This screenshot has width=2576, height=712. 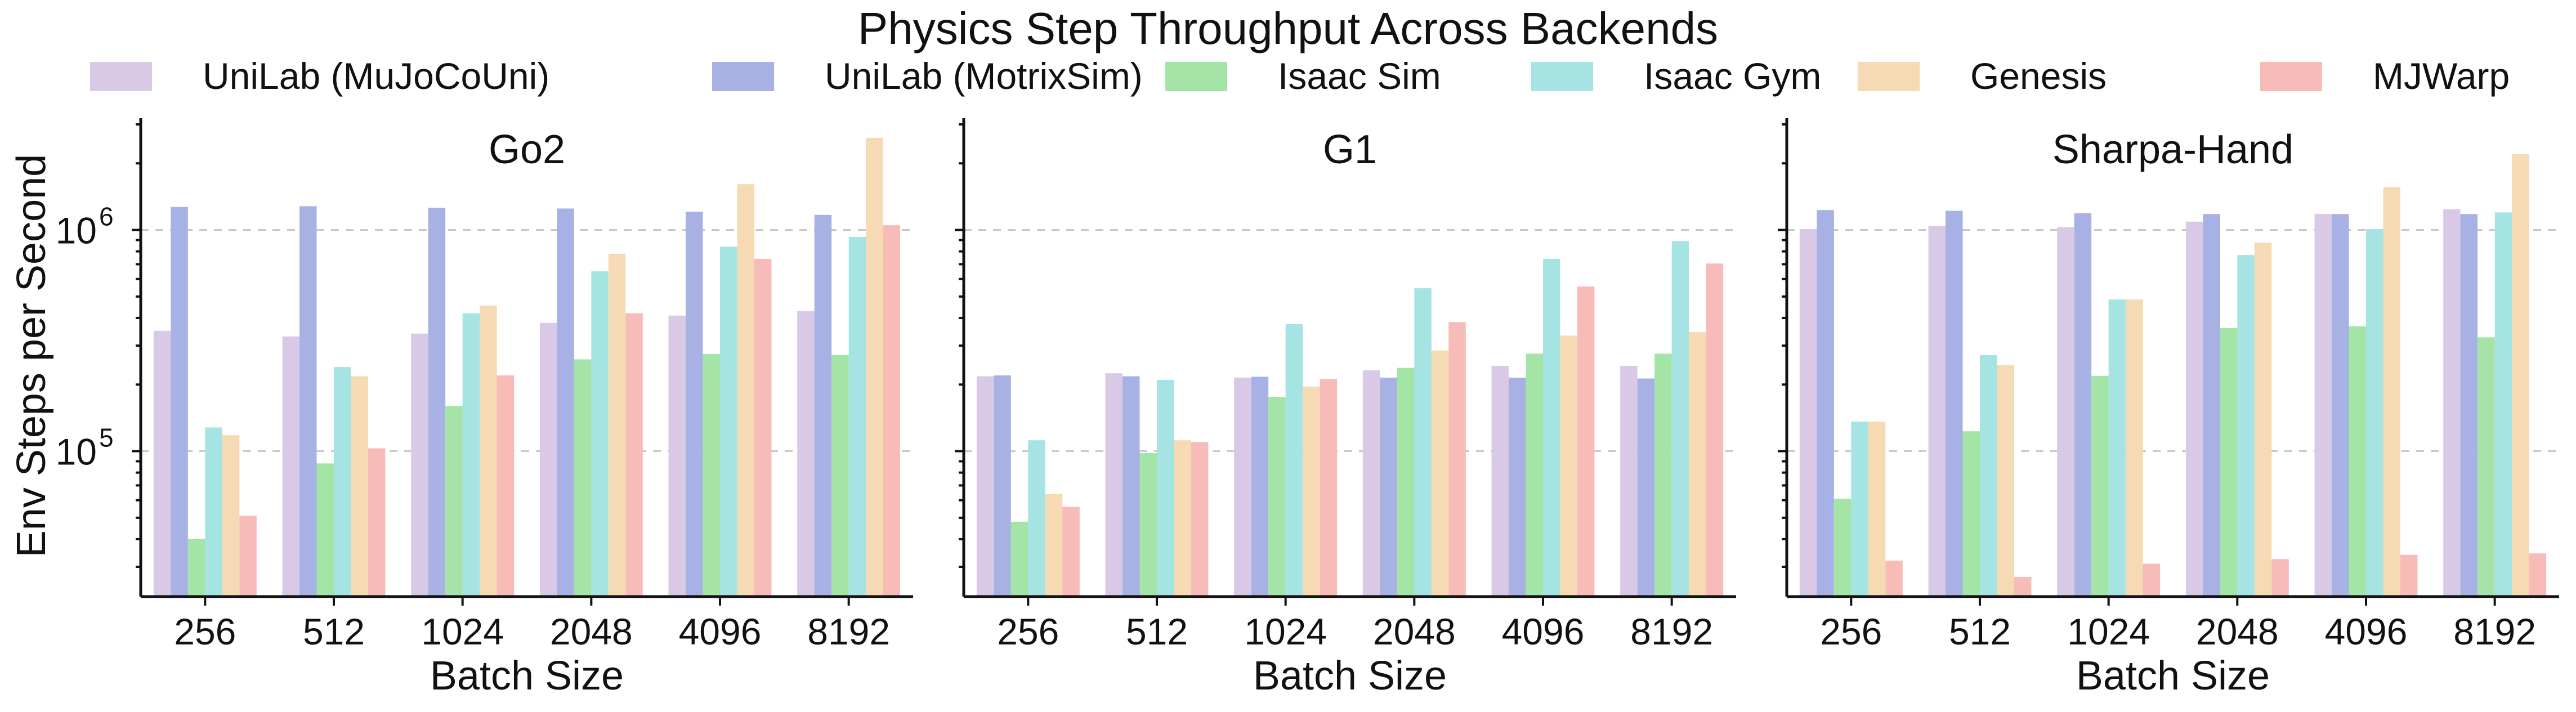 What do you see at coordinates (2366, 631) in the screenshot?
I see `x-tick-label-sharpa-hand-4096: 4096` at bounding box center [2366, 631].